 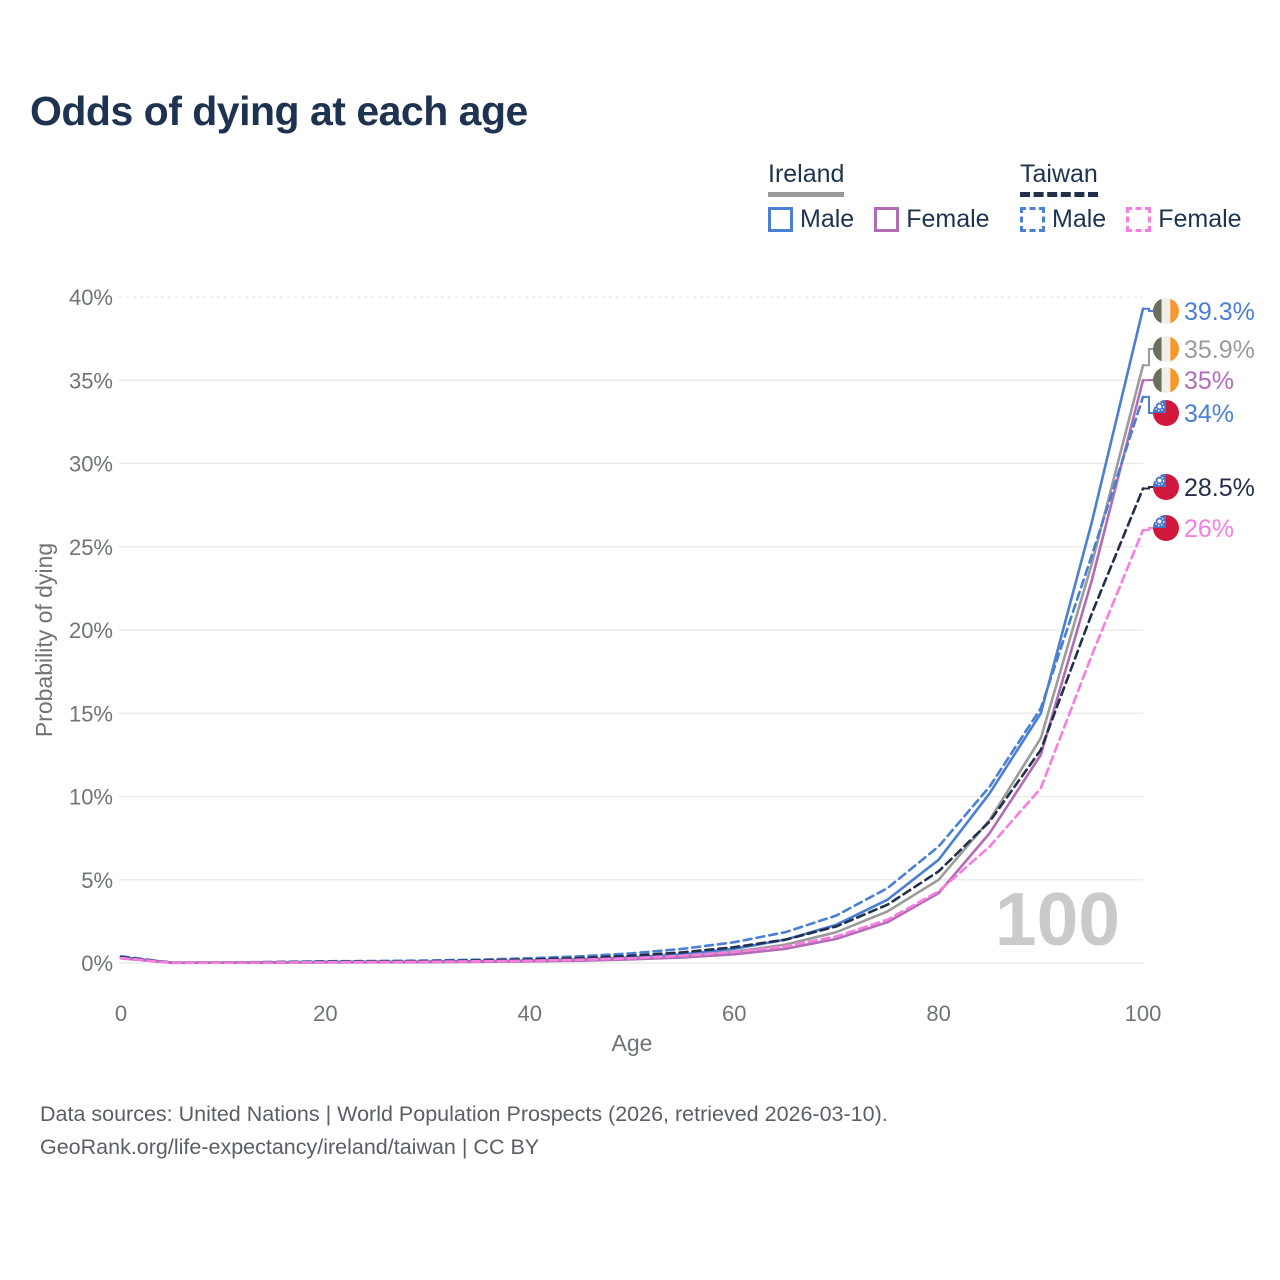 I want to click on end-value-label-ireland-male: 39.3%, so click(x=1219, y=312).